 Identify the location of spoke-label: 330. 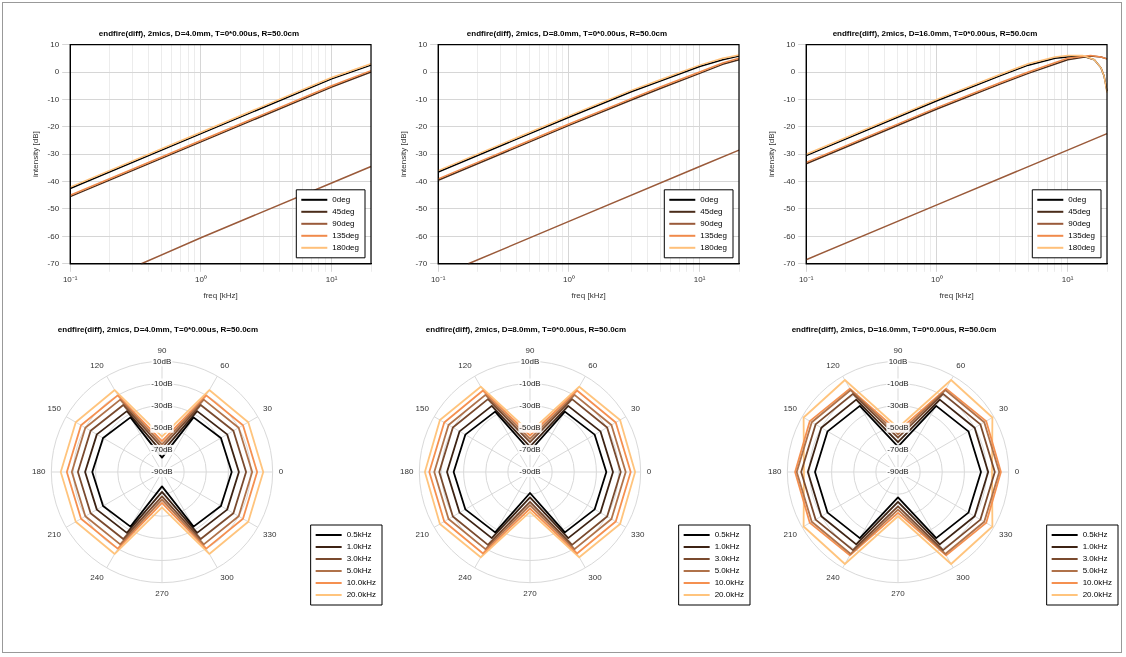
(638, 535).